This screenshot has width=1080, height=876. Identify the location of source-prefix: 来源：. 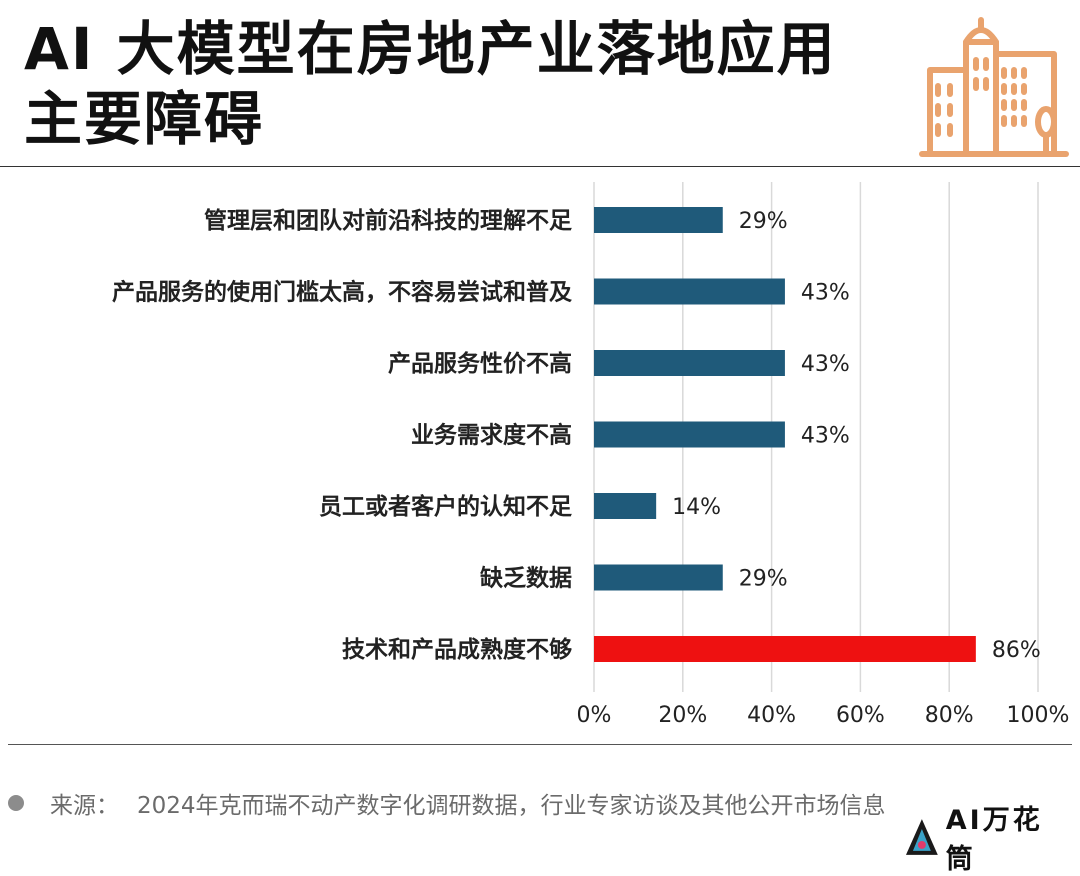
(84, 806).